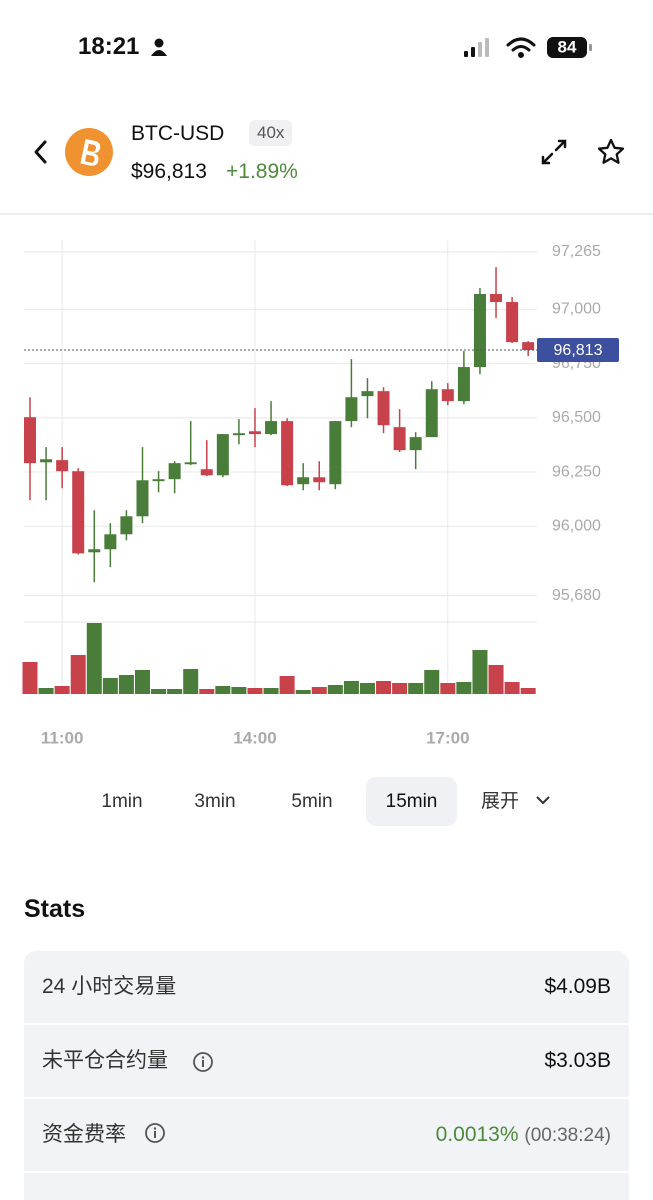 The image size is (653, 1200). What do you see at coordinates (611, 151) in the screenshot?
I see `favorite-button` at bounding box center [611, 151].